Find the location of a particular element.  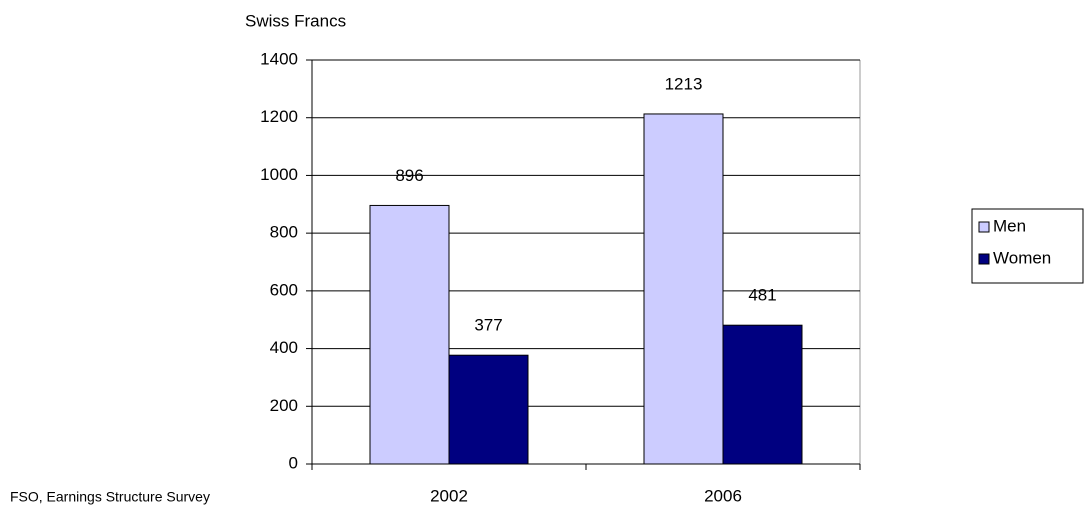

y-axis-title: Swiss Francs is located at coordinates (295, 20).